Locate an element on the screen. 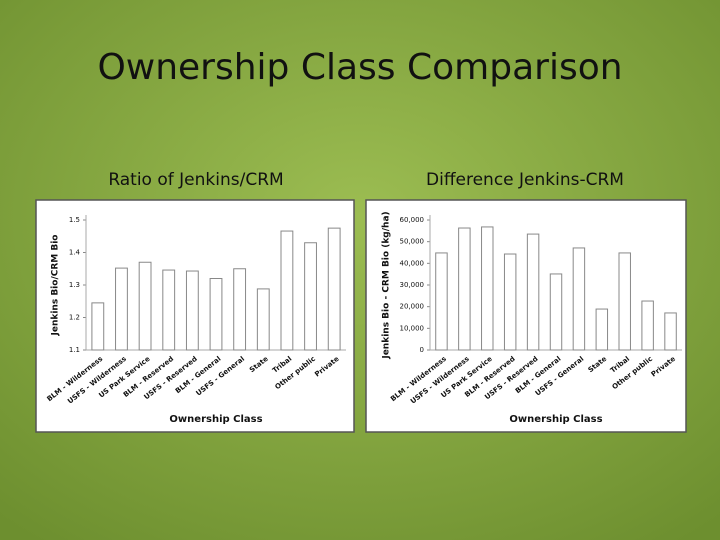 The height and width of the screenshot is (540, 720). y-tick-label: 1.2 is located at coordinates (74, 318).